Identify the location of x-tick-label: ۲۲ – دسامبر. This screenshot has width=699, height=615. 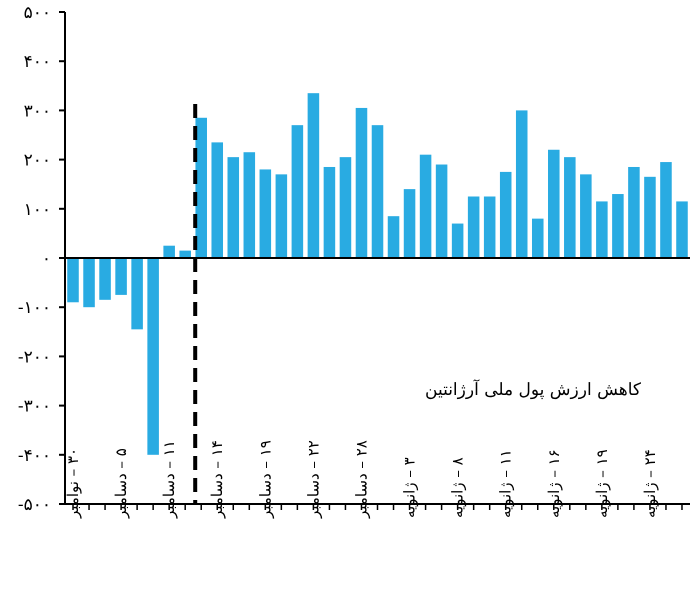
(313, 479).